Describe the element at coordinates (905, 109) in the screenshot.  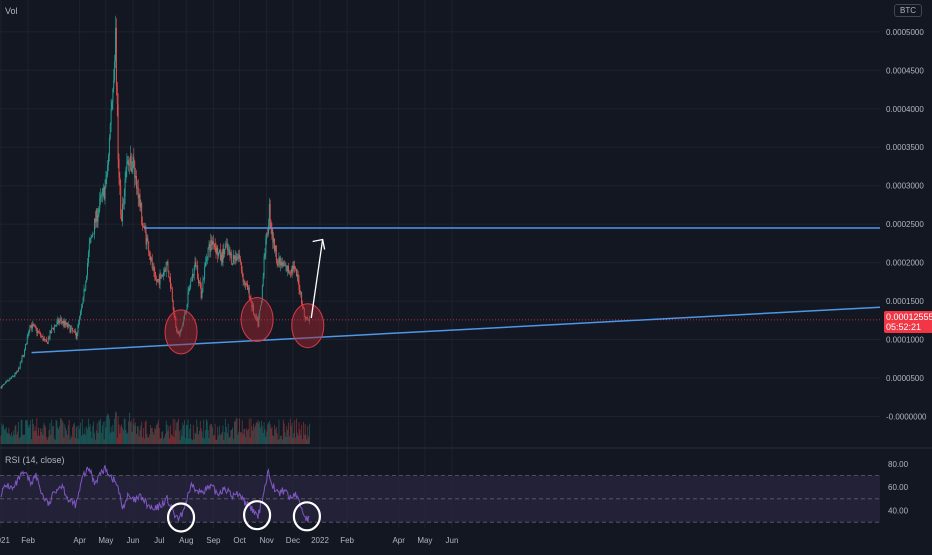
I see `price-tick-label: 0.0004000` at that location.